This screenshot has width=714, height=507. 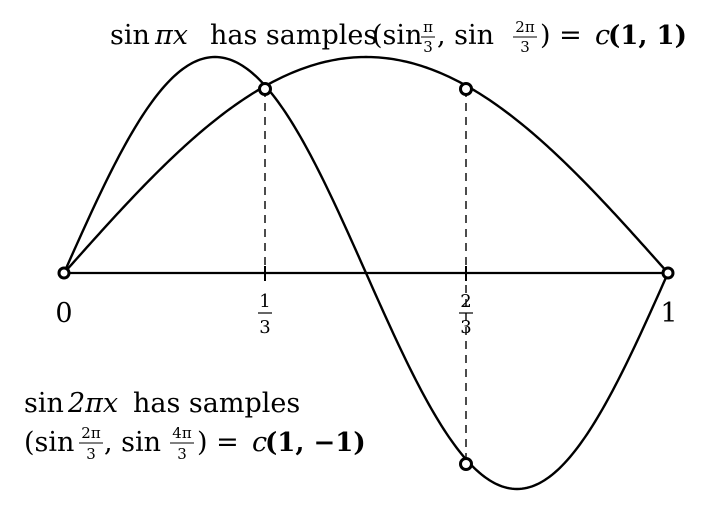 I want to click on frac2-num: 2π, so click(x=525, y=27).